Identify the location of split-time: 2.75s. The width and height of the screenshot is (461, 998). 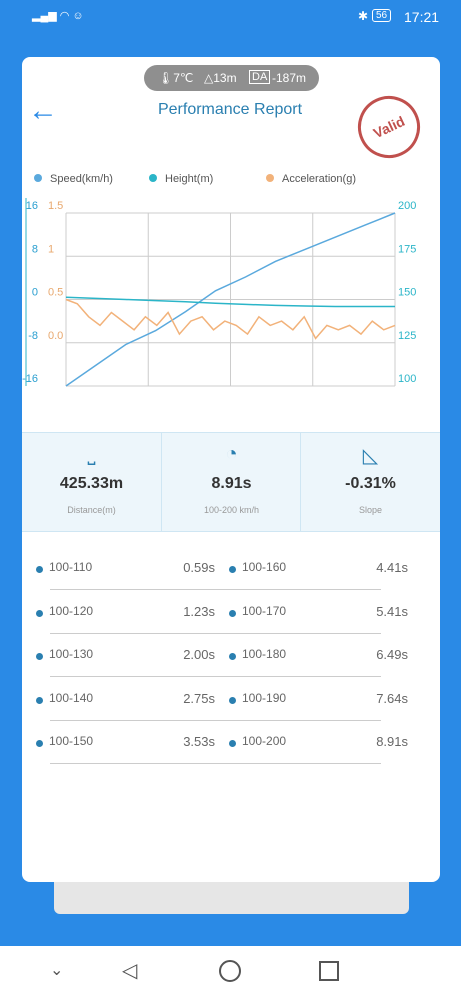
(199, 698).